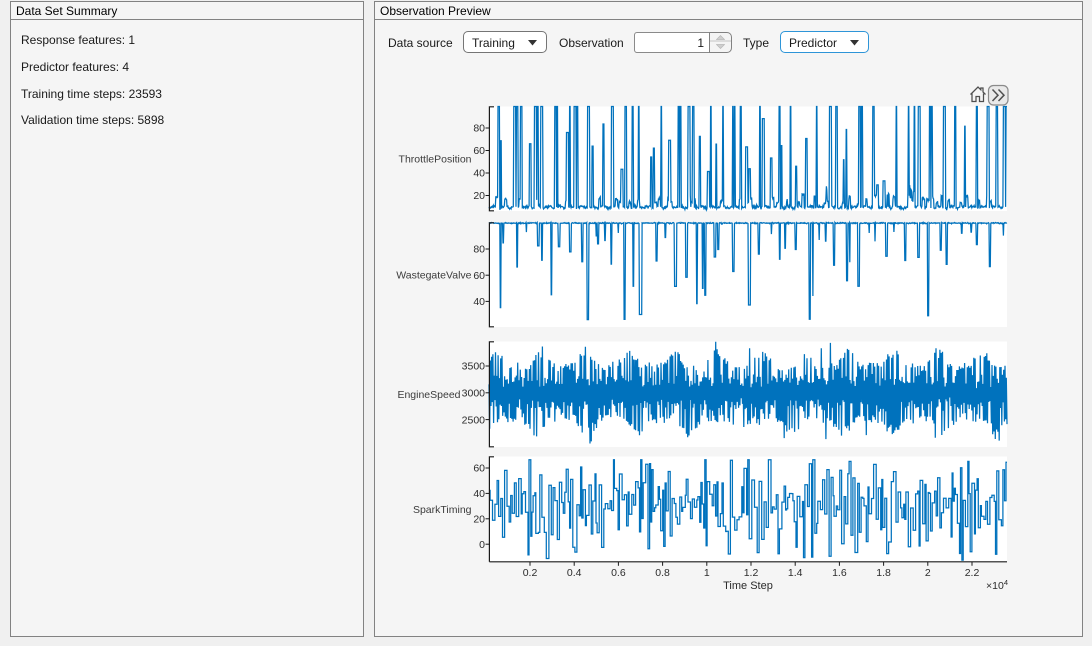  Describe the element at coordinates (839, 573) in the screenshot. I see `svg-text: 1.6` at that location.